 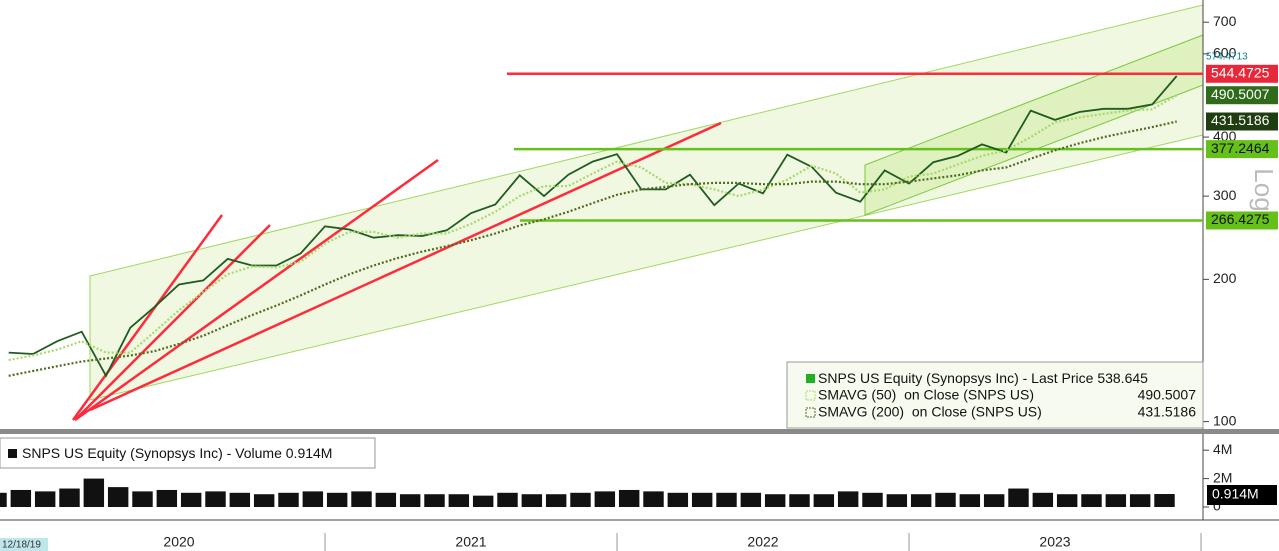 I want to click on high-label: 574.4713, so click(x=1227, y=56).